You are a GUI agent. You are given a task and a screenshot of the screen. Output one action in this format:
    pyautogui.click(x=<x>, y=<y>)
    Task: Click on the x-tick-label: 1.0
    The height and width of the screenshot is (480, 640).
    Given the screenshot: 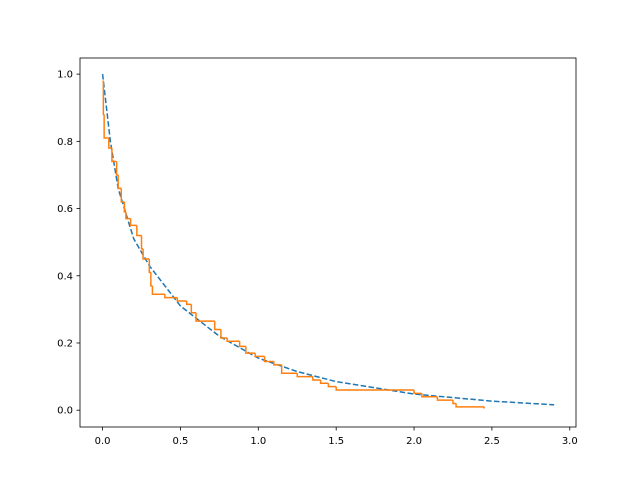 What is the action you would take?
    pyautogui.click(x=258, y=441)
    